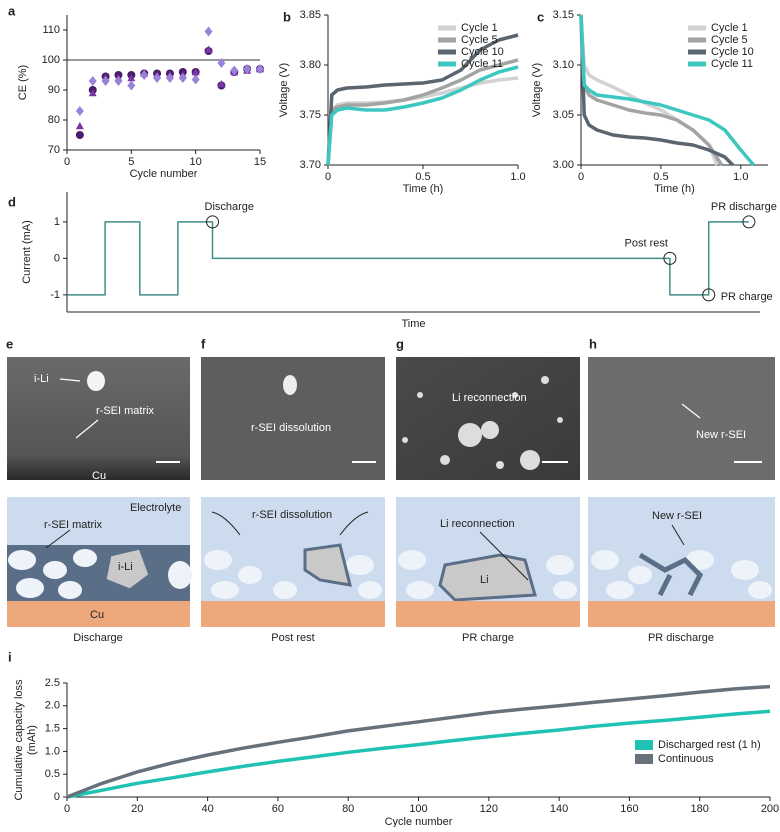 This screenshot has height=832, width=780. Describe the element at coordinates (51, 30) in the screenshot. I see `y-tick-label: 110` at that location.